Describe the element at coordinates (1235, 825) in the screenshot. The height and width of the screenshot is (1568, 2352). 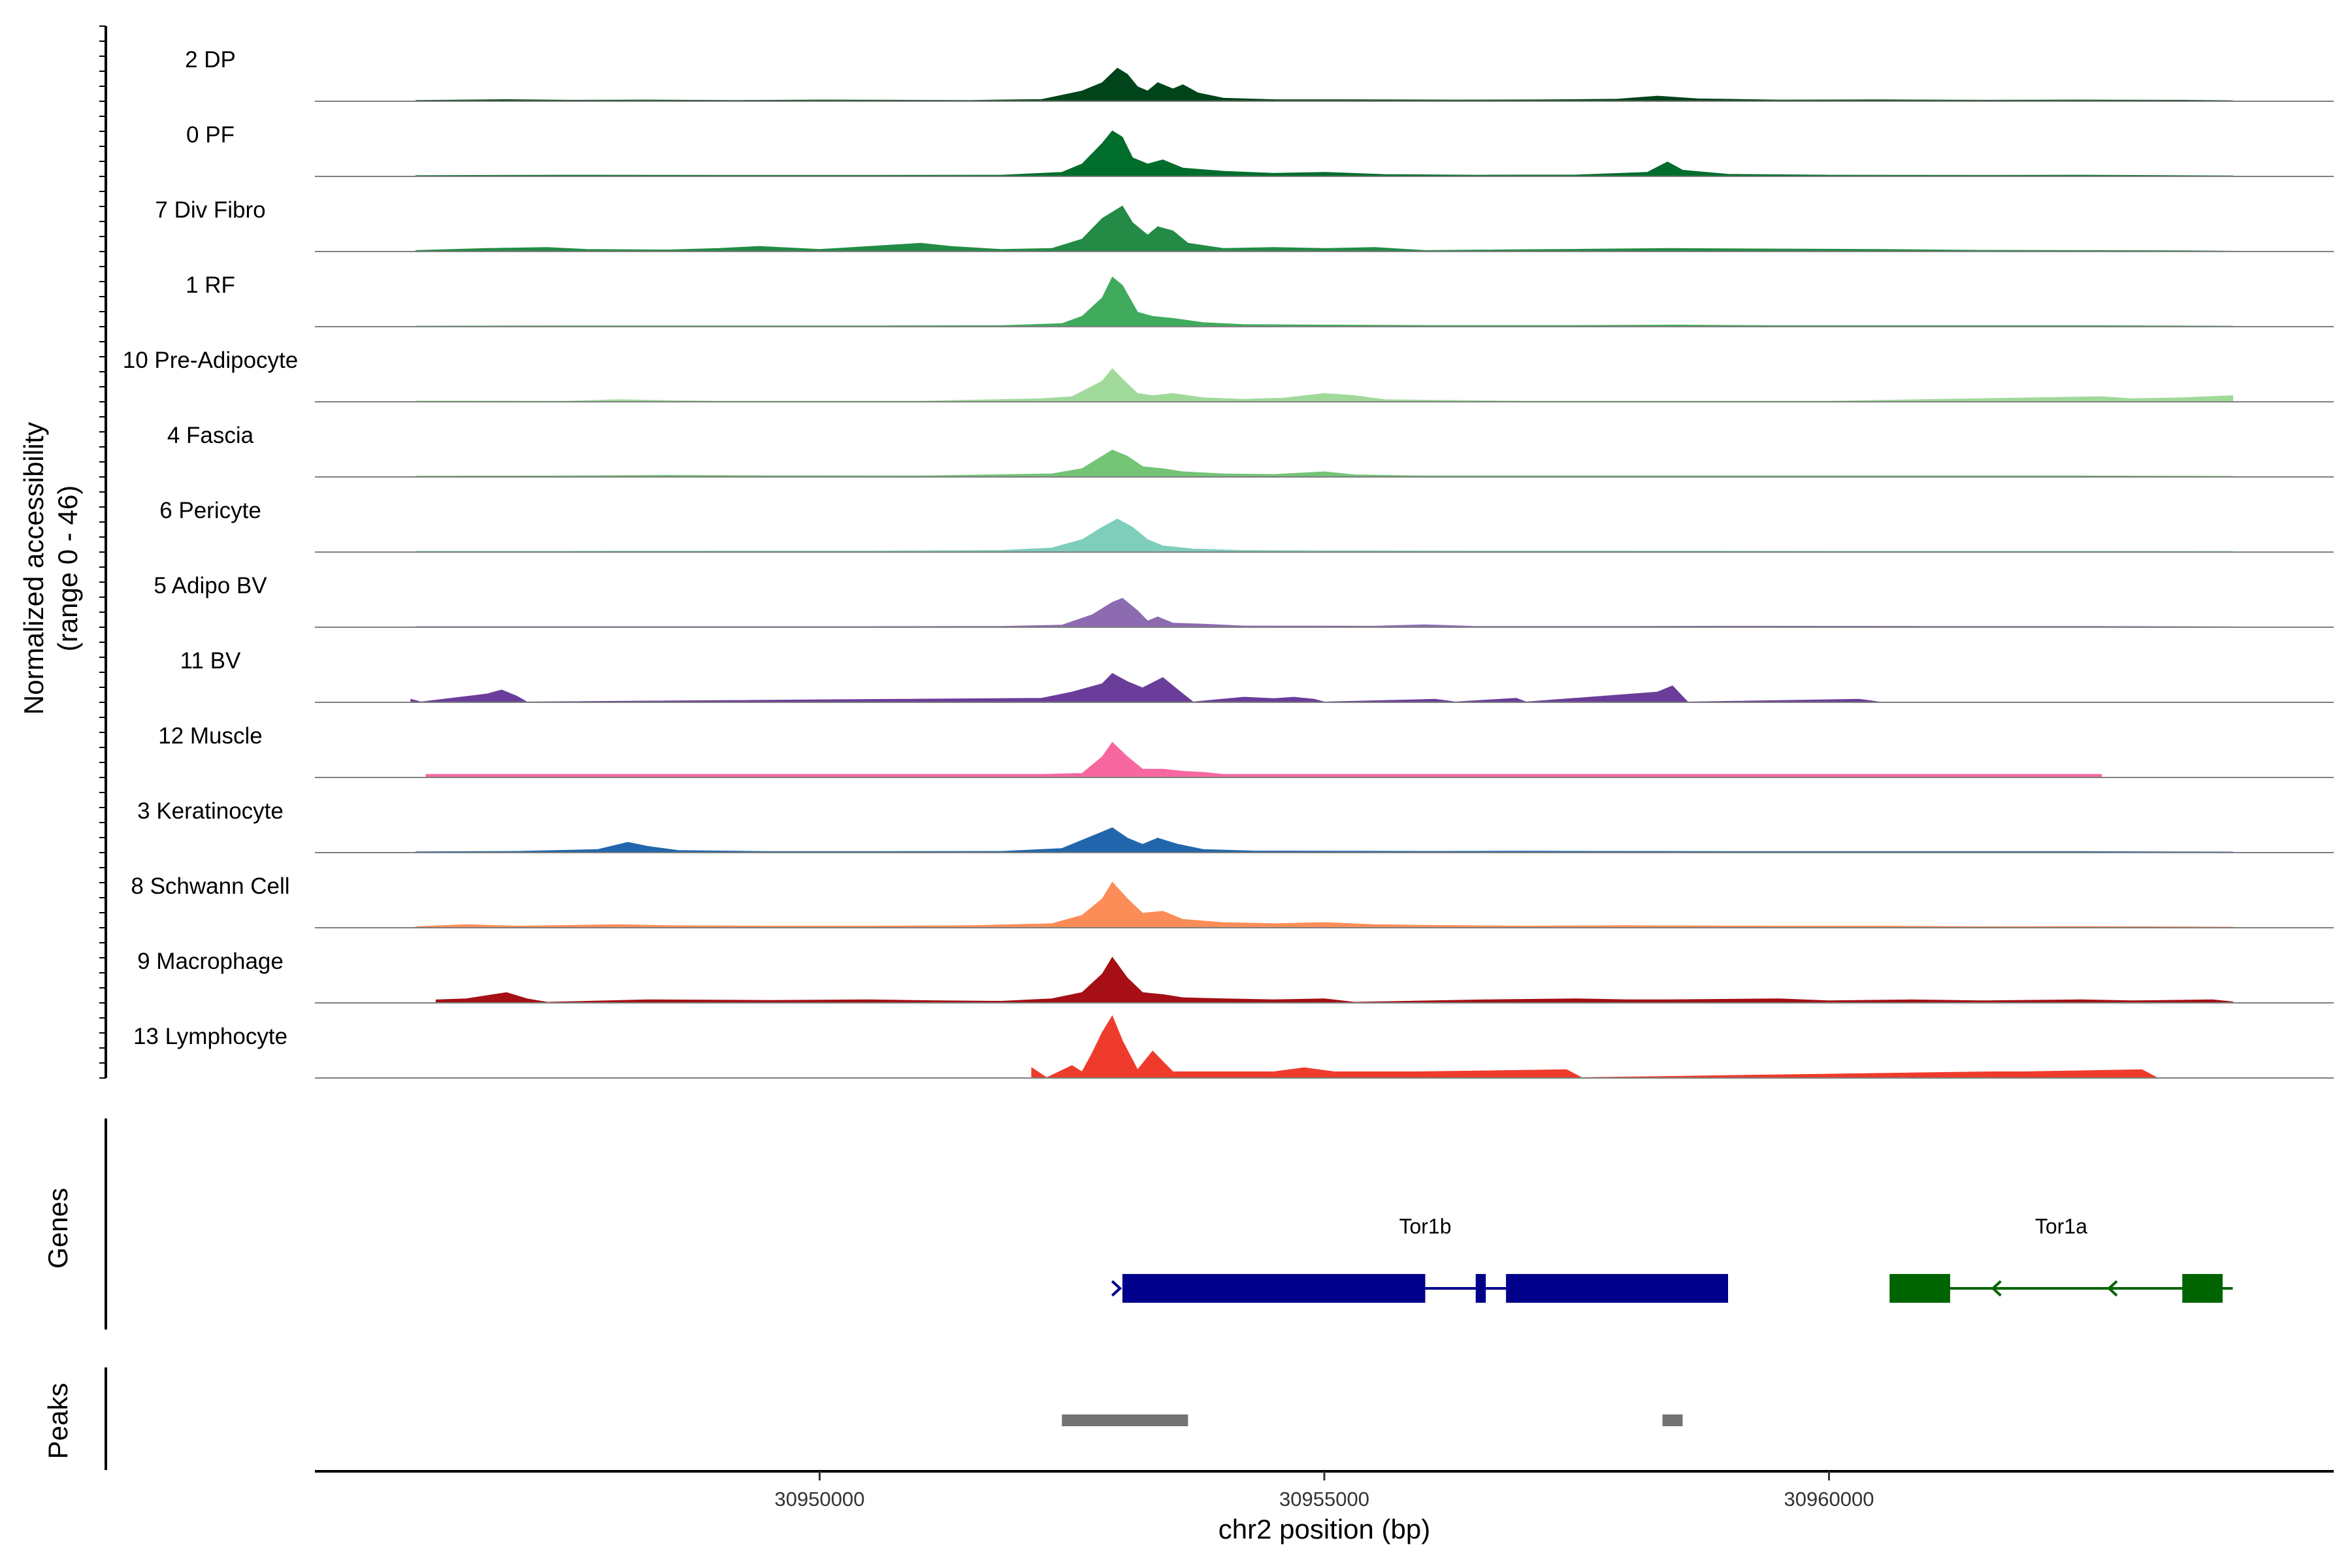
I see `track-11: 3 Keratinocyte` at that location.